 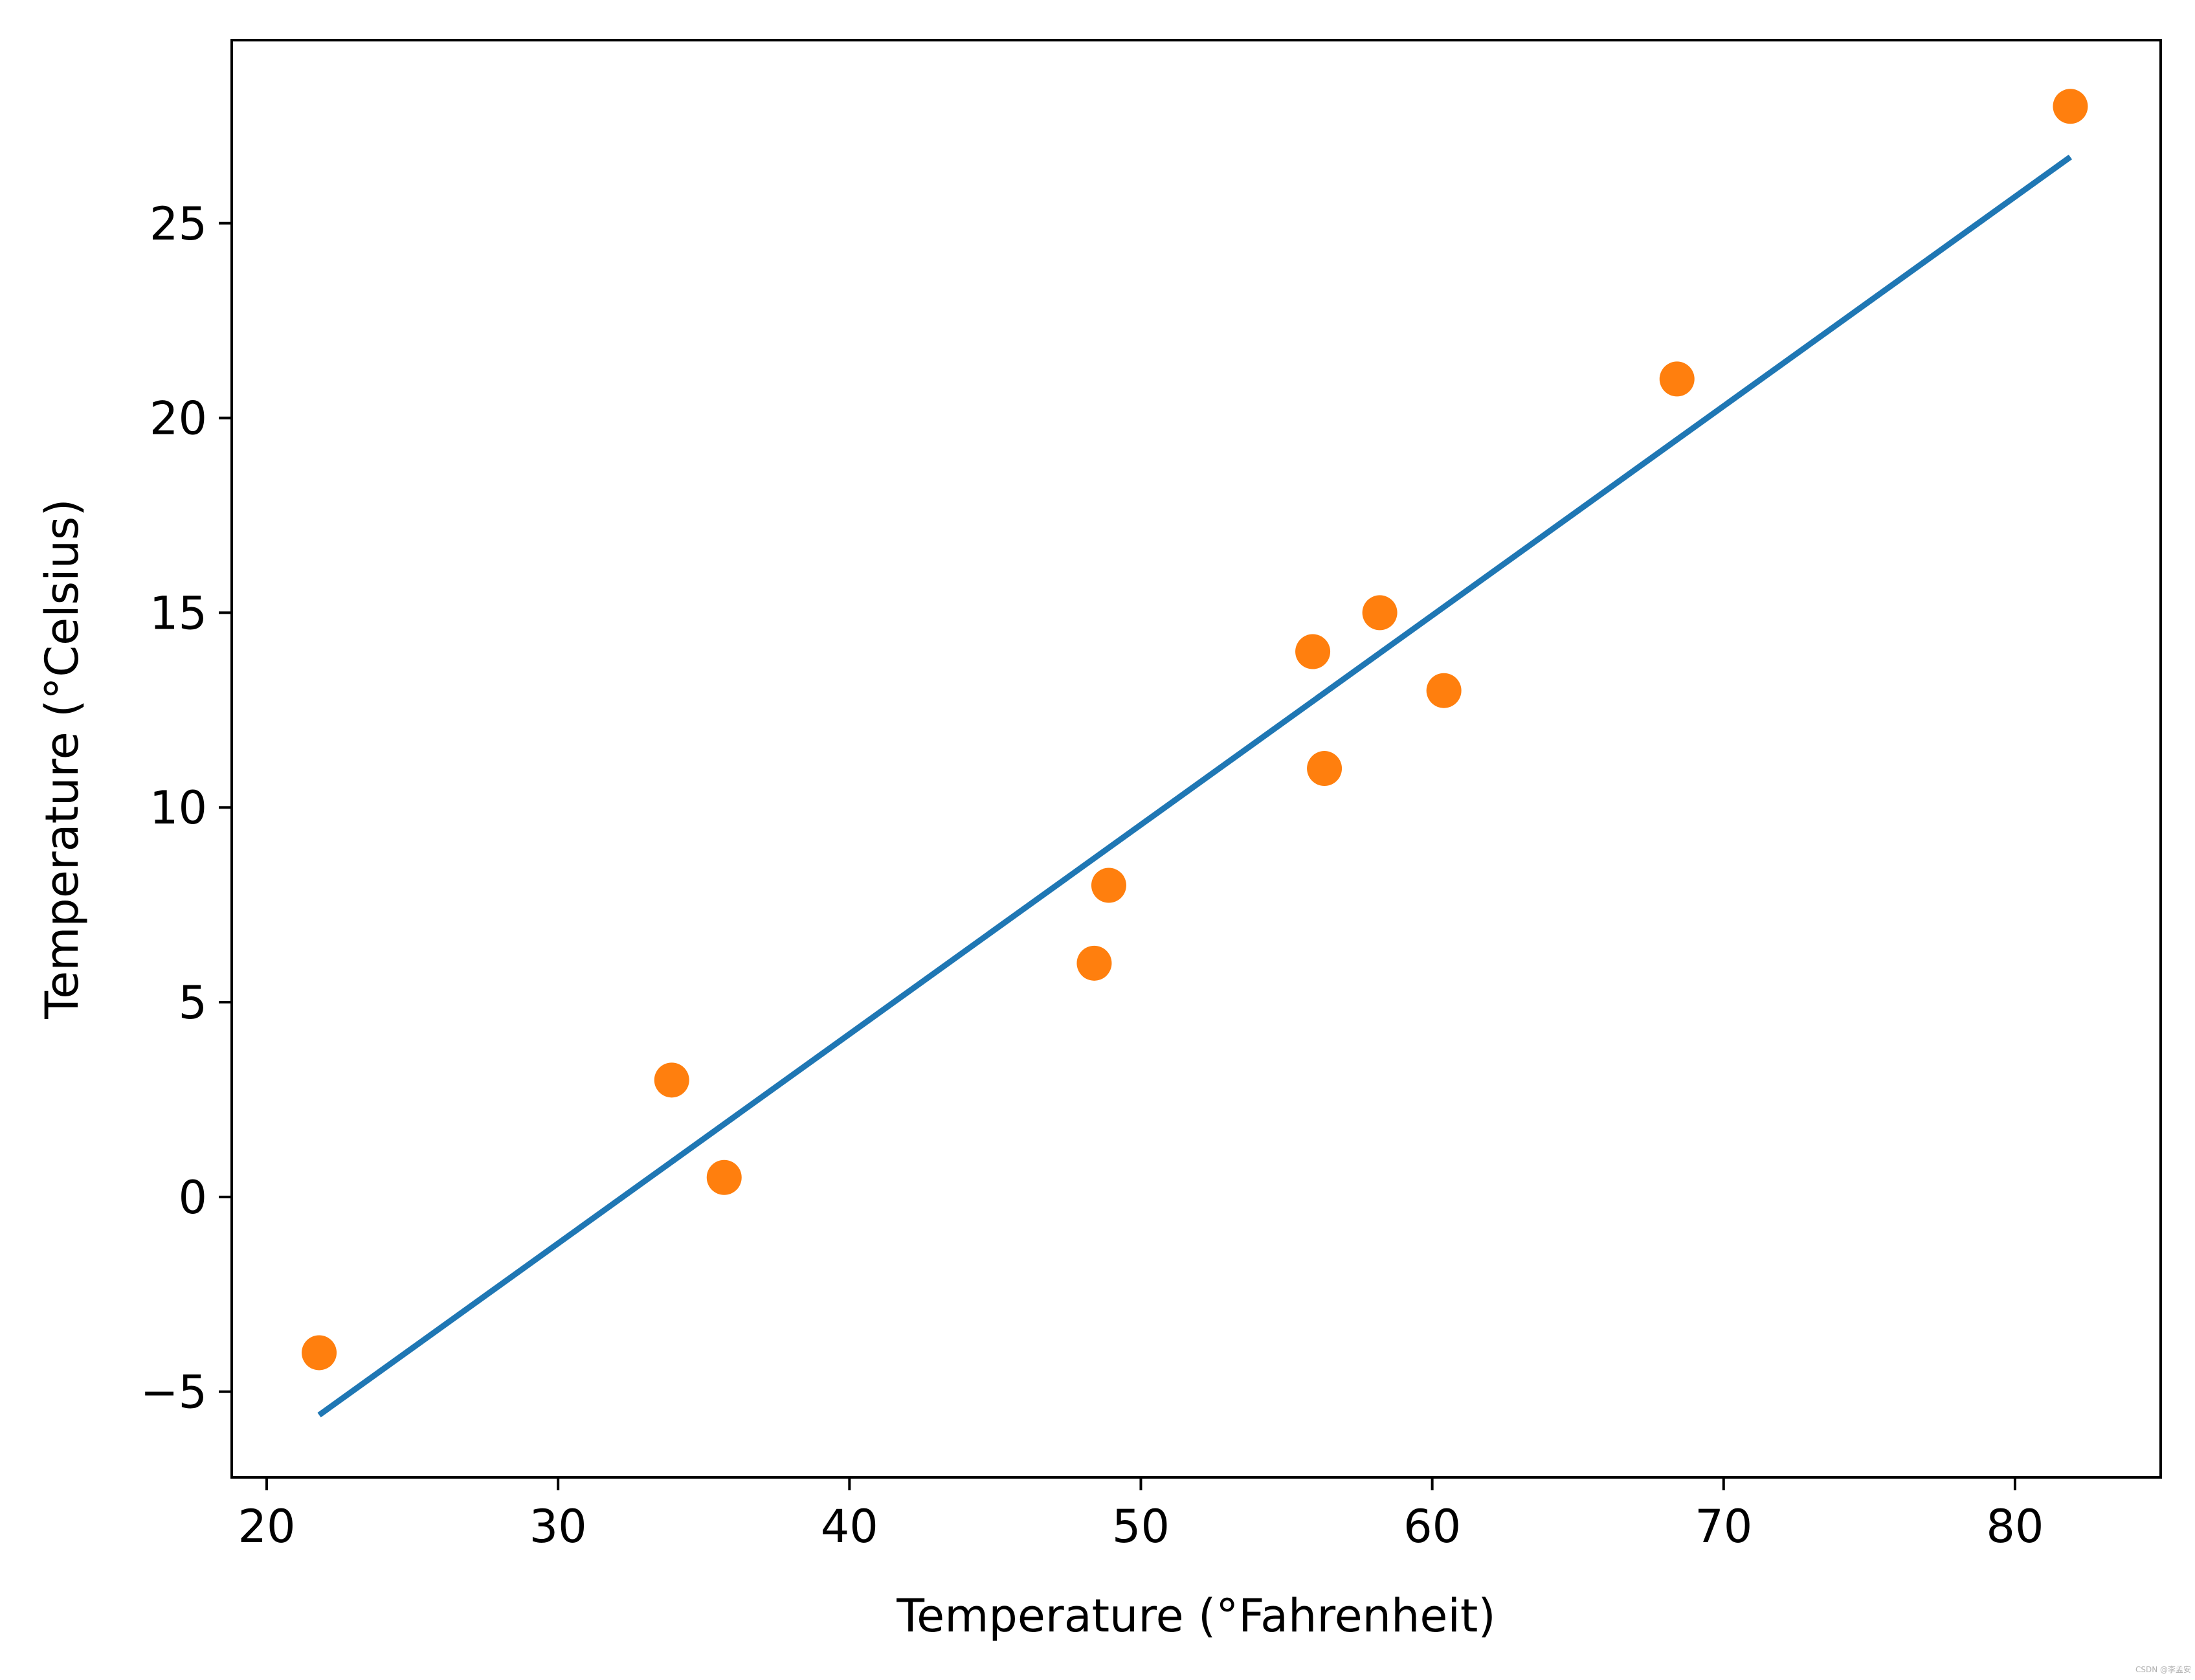 What do you see at coordinates (850, 1526) in the screenshot?
I see `x-tick-label: 40` at bounding box center [850, 1526].